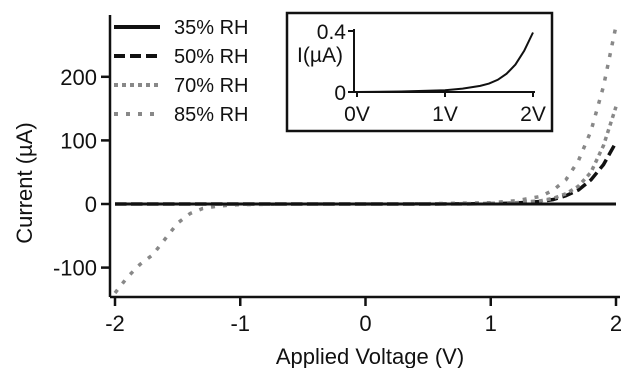 The height and width of the screenshot is (368, 630). What do you see at coordinates (240, 323) in the screenshot?
I see `x-tick-label: -1` at bounding box center [240, 323].